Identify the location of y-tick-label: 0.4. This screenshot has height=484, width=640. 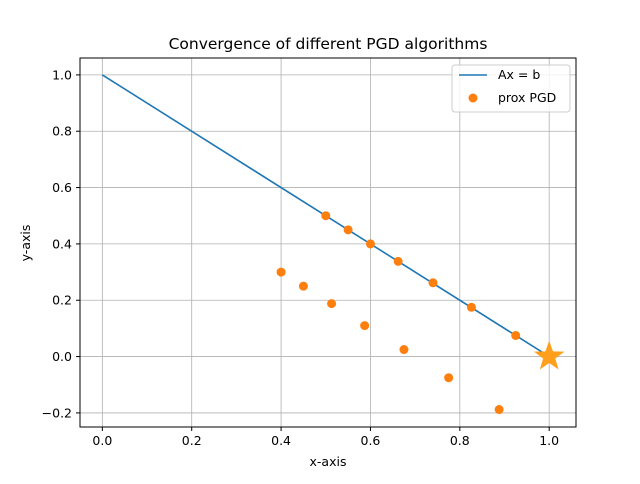
(62, 243).